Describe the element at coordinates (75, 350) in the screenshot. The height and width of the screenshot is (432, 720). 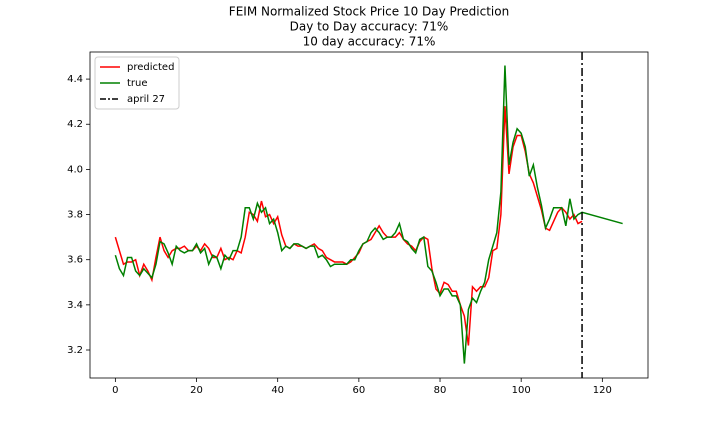
I see `y-tick-label: 3.2` at that location.